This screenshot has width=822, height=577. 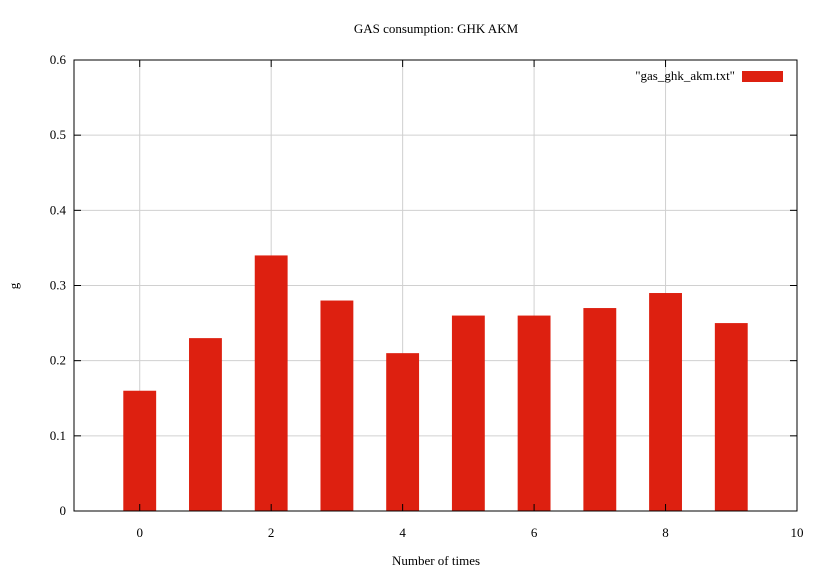 What do you see at coordinates (58, 134) in the screenshot?
I see `y-tick-label-5: 0.5` at bounding box center [58, 134].